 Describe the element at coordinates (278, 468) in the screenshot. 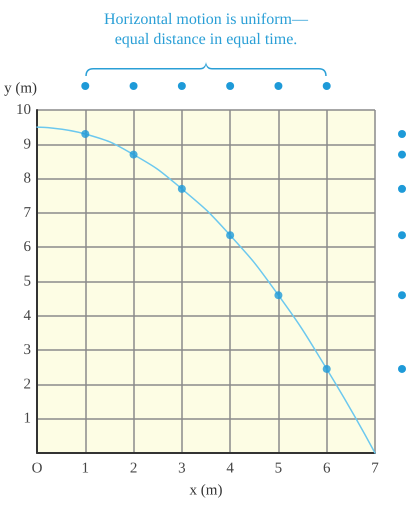

I see `x-tick-label: 5` at that location.